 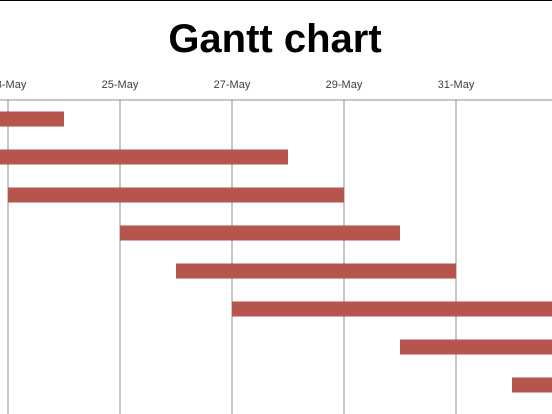 I want to click on x-tick-label: 27-May, so click(x=232, y=85).